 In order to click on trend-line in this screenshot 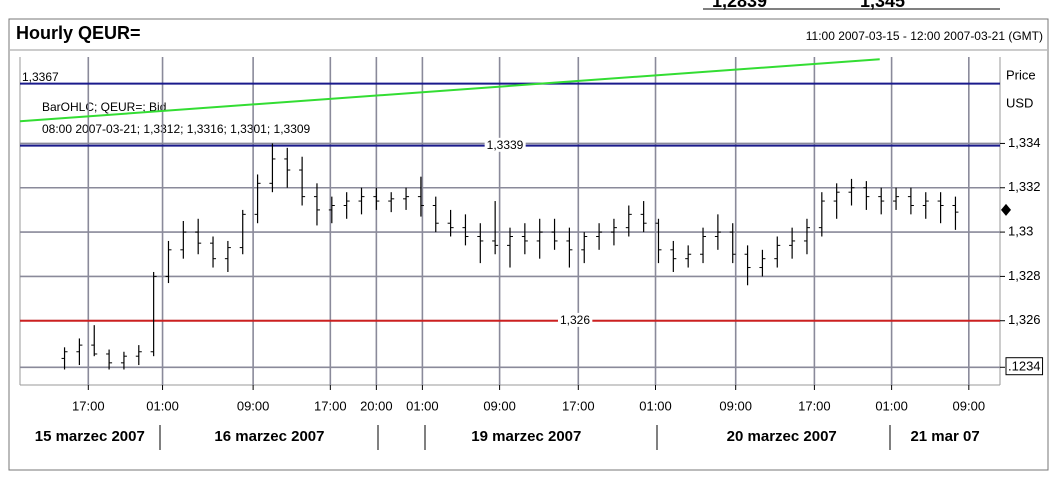, I will do `click(449, 90)`.